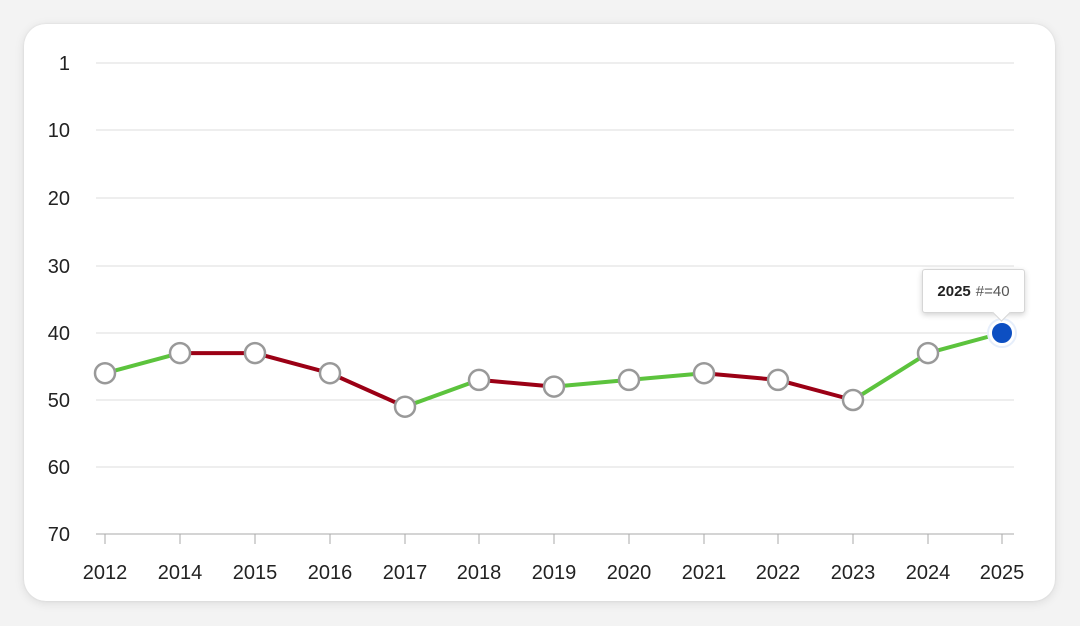 The image size is (1080, 626). I want to click on x-tick-label: 2015, so click(255, 573).